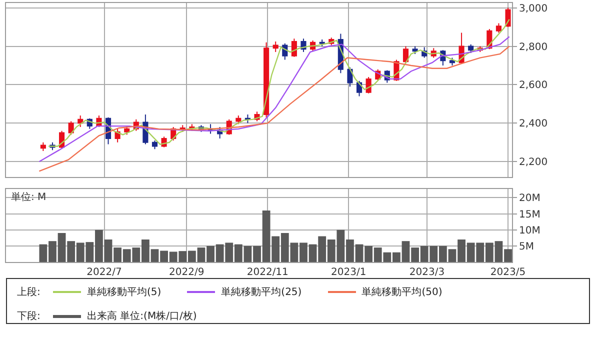 The width and height of the screenshot is (600, 345). I want to click on legend-label: 出来高 単位:(M株/口/枚), so click(142, 316).